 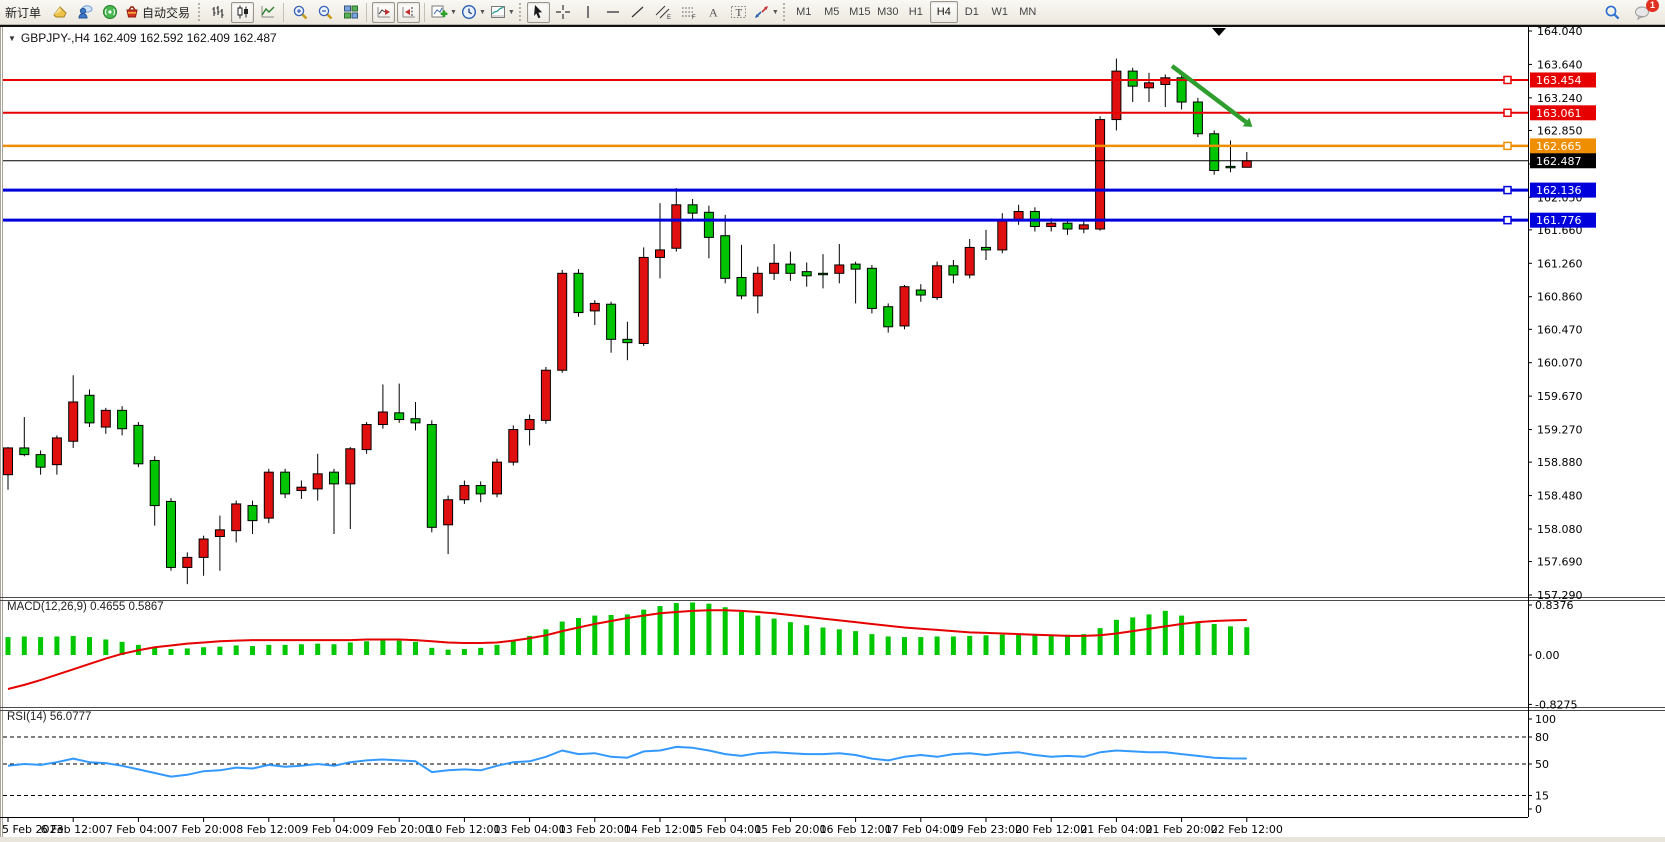 What do you see at coordinates (473, 12) in the screenshot?
I see `time-periods-button: ▼` at bounding box center [473, 12].